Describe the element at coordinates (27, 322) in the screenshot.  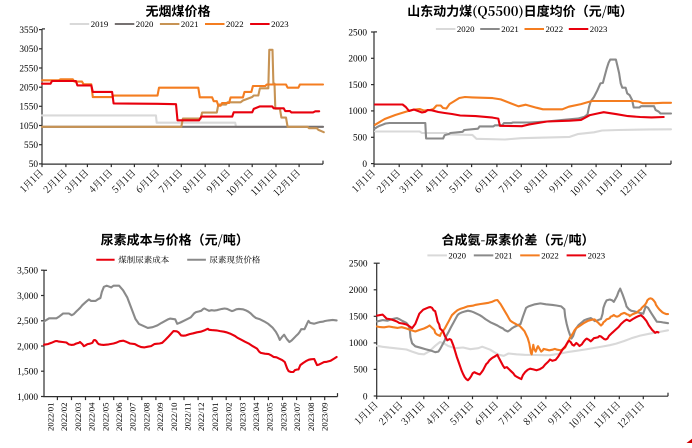
I see `svg-text: 2,500` at that location.